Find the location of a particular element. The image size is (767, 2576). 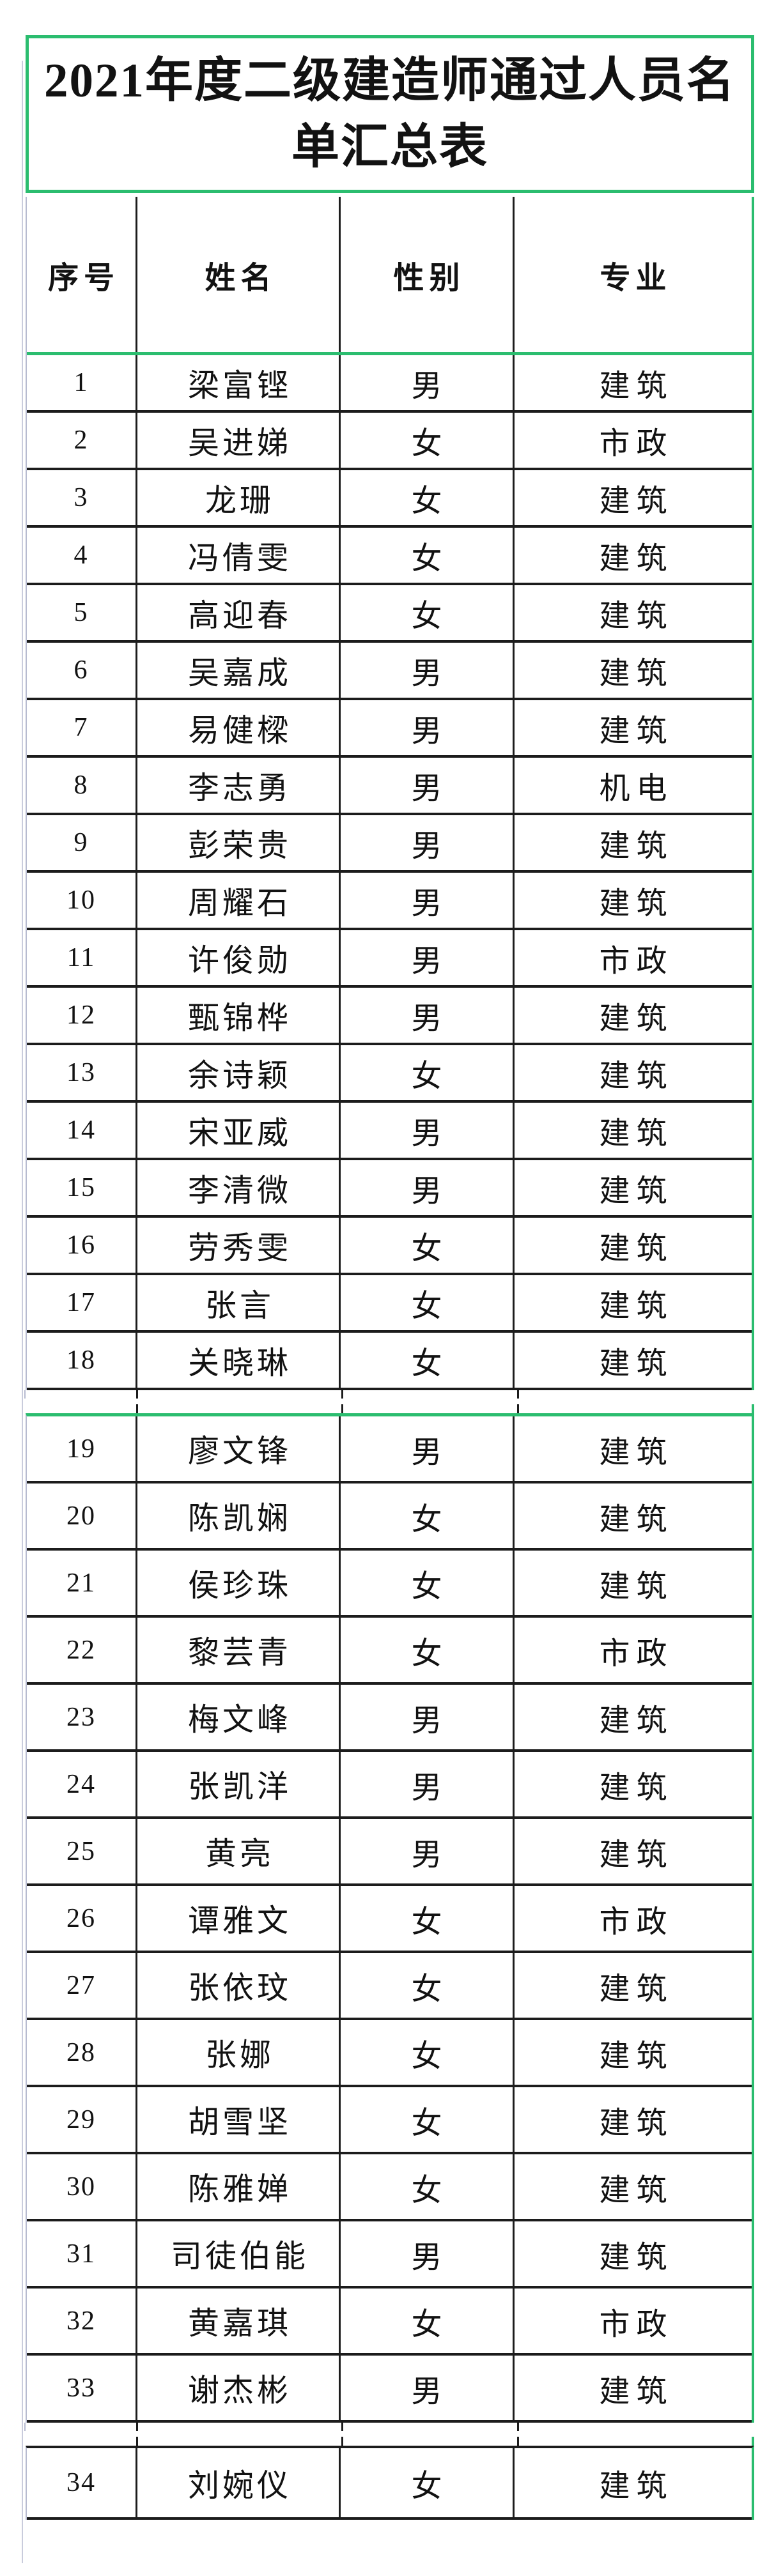

cell-no: 2 is located at coordinates (82, 440).